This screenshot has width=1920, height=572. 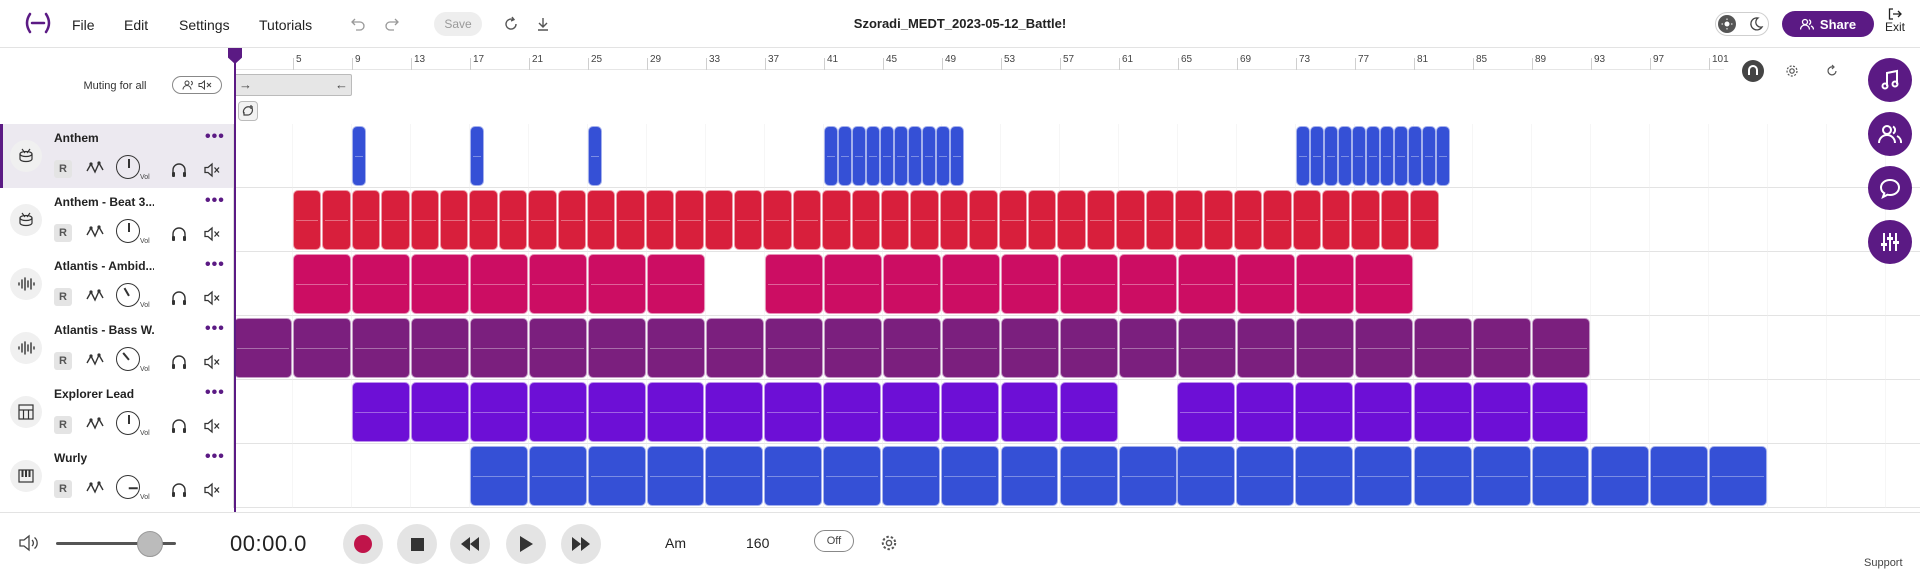 I want to click on menu-file: File, so click(x=83, y=25).